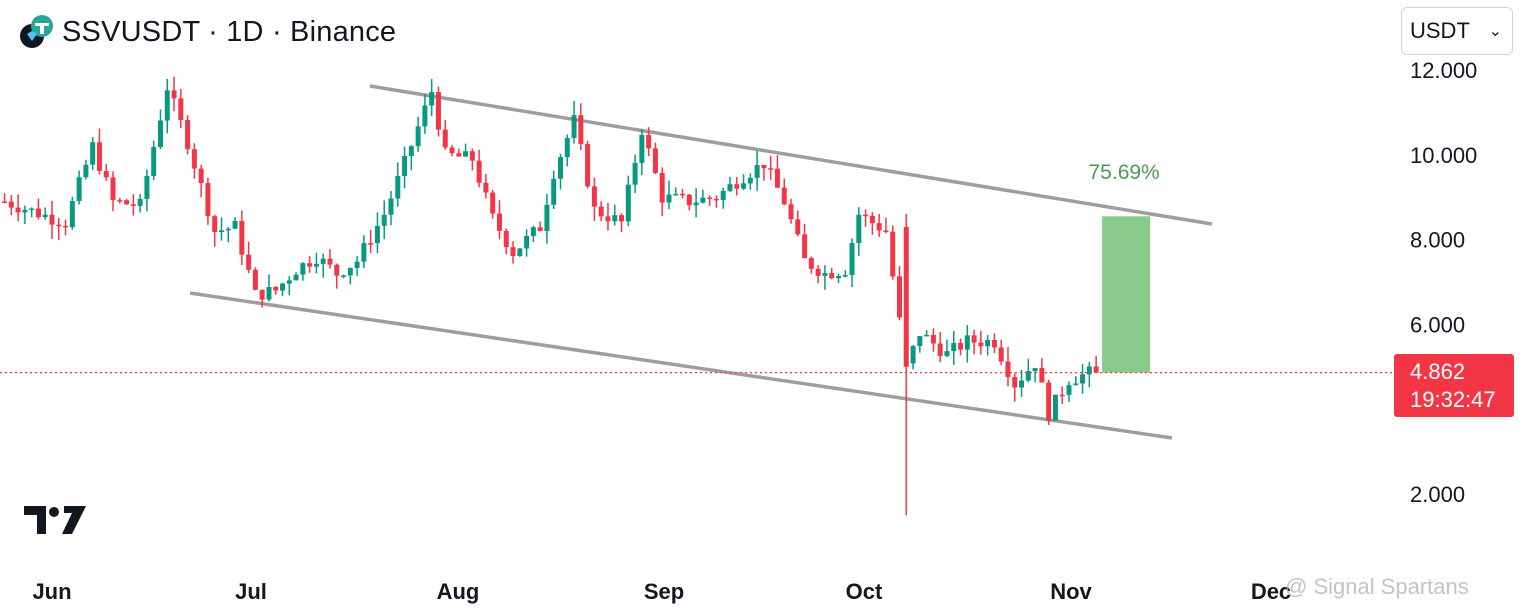  I want to click on measure-label: 75.69%, so click(1124, 172).